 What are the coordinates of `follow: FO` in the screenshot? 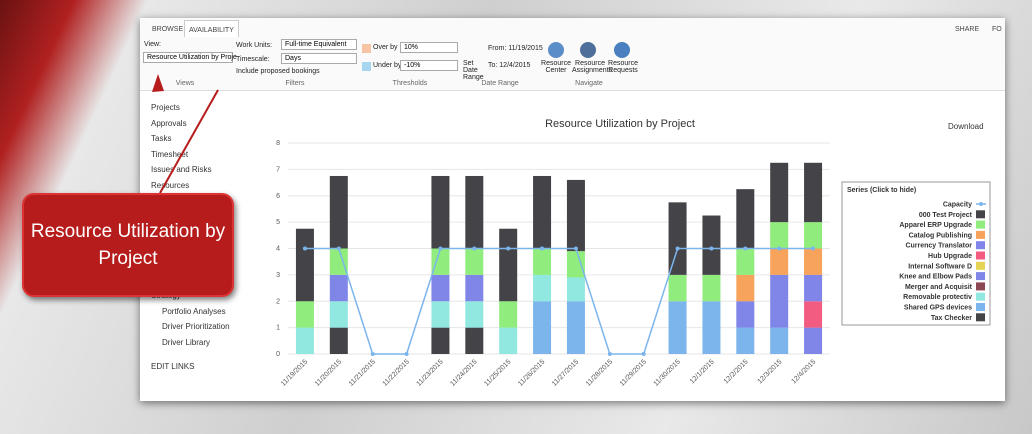 It's located at (997, 29).